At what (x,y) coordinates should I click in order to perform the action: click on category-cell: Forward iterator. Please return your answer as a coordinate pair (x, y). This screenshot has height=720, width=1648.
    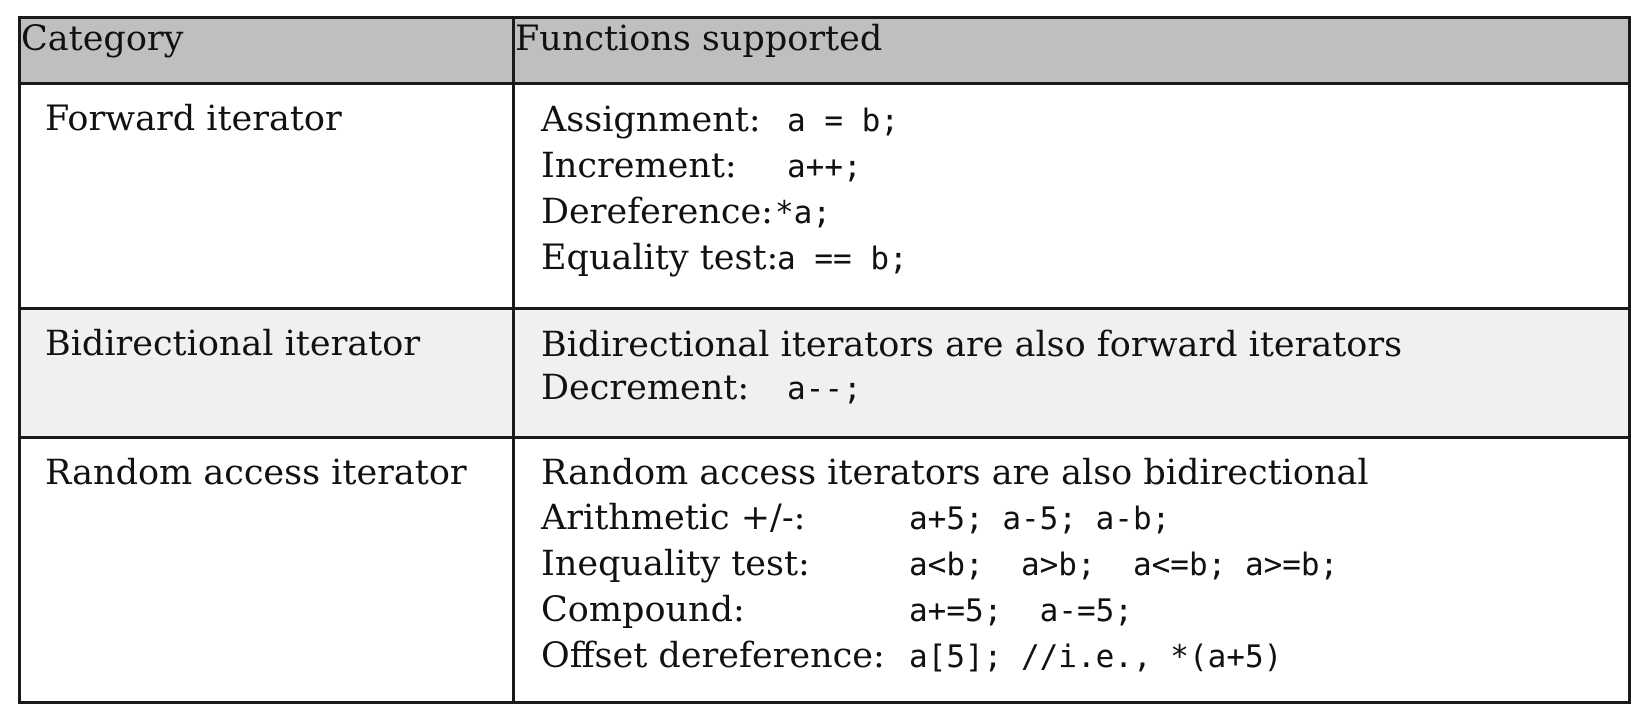
    Looking at the image, I should click on (266, 196).